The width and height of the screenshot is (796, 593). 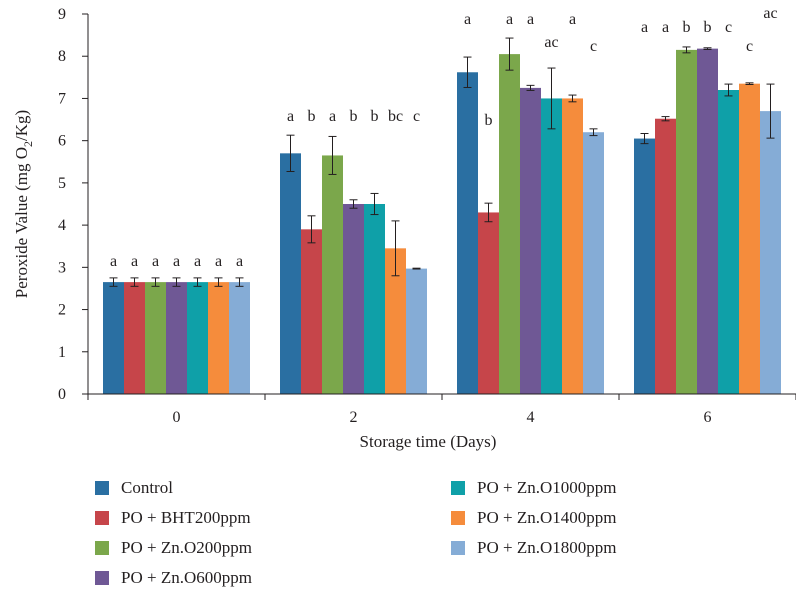 I want to click on y-tick-label: 4, so click(x=62, y=225).